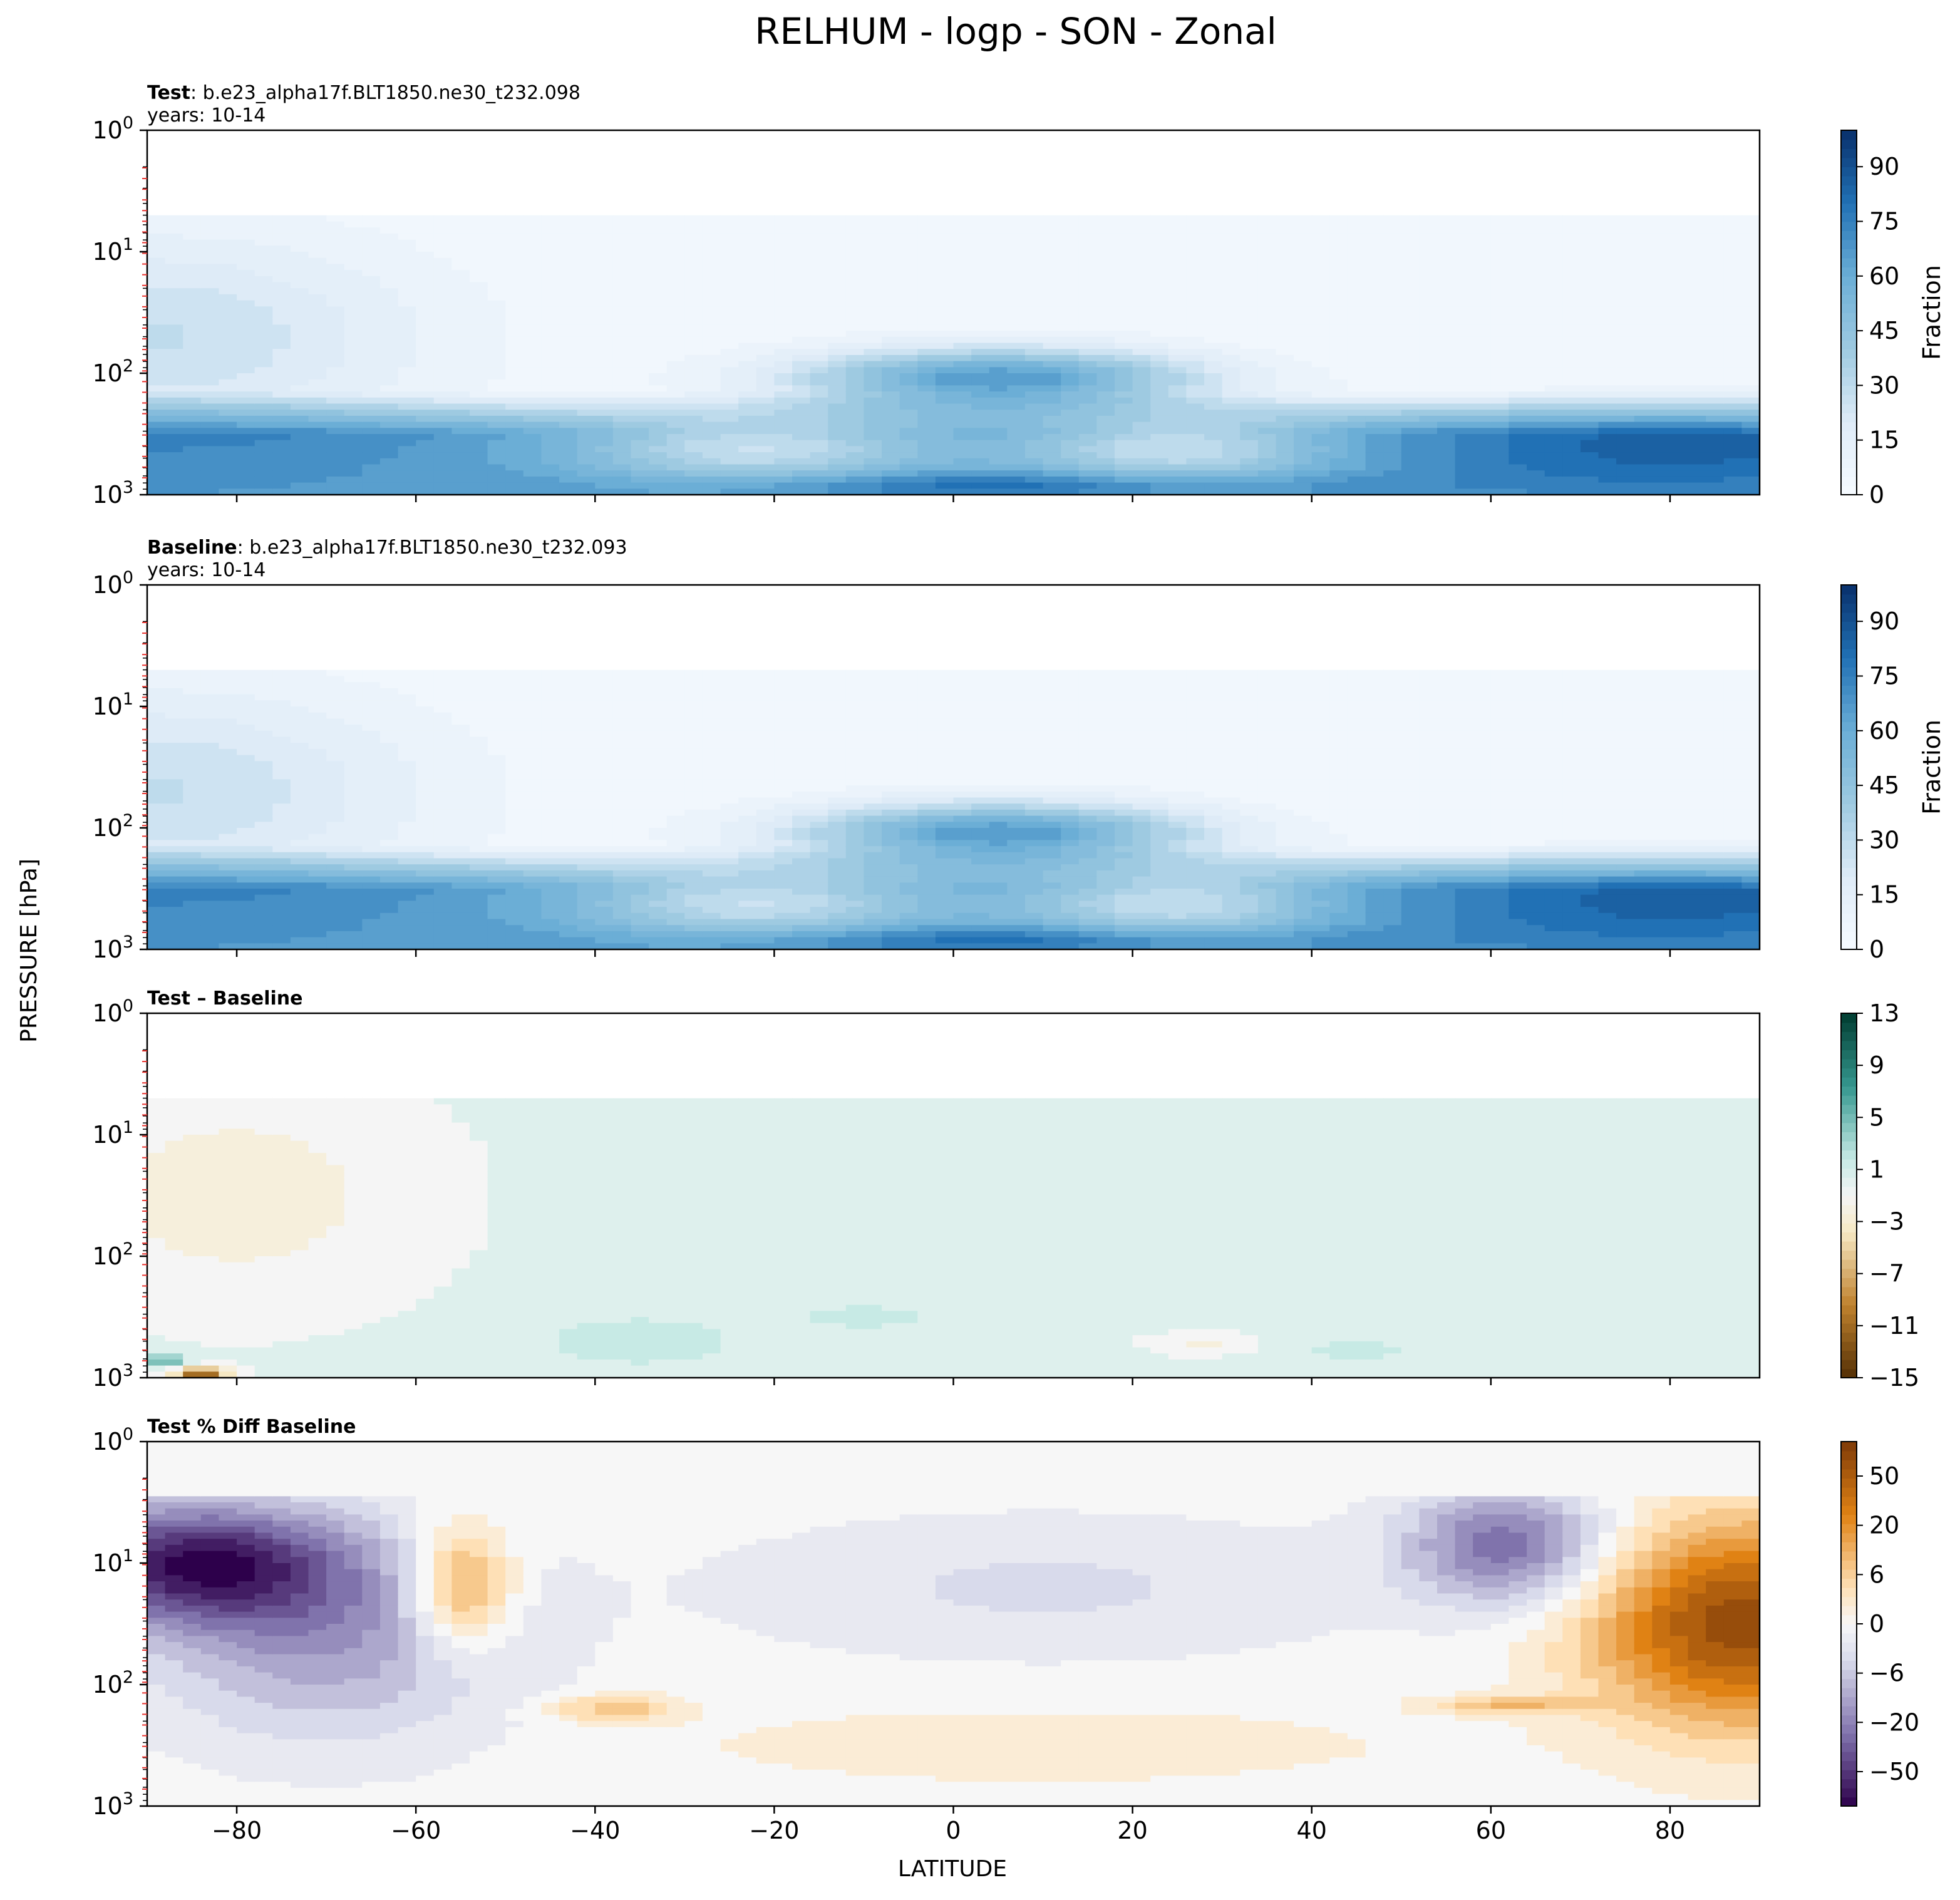 The width and height of the screenshot is (1960, 1900). Describe the element at coordinates (112, 250) in the screenshot. I see `y-tick-label: 101` at that location.